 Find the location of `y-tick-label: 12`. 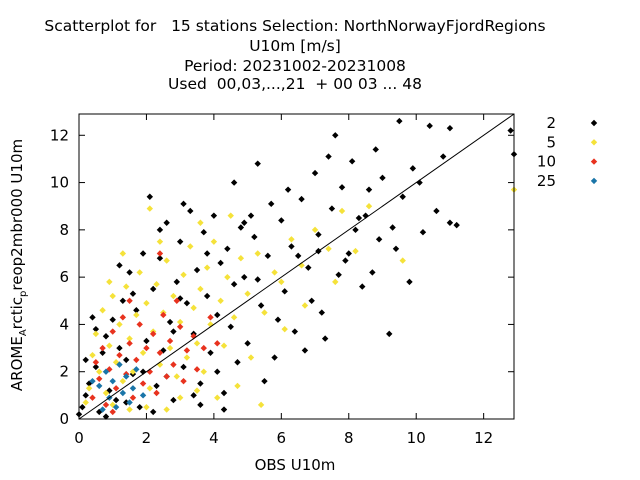

y-tick-label: 12 is located at coordinates (59, 135).